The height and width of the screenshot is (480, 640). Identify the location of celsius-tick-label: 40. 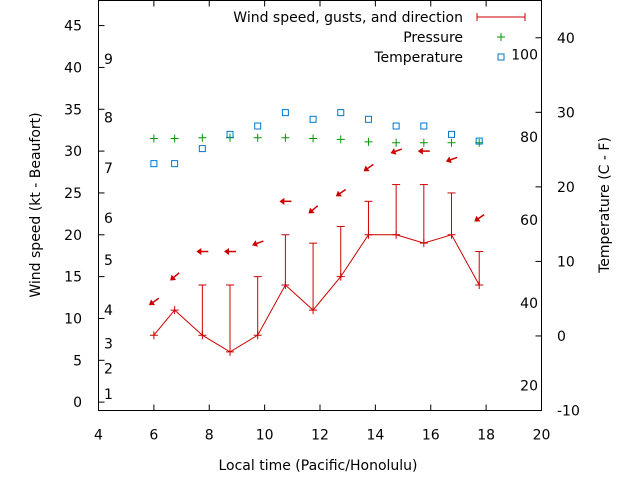
(566, 39).